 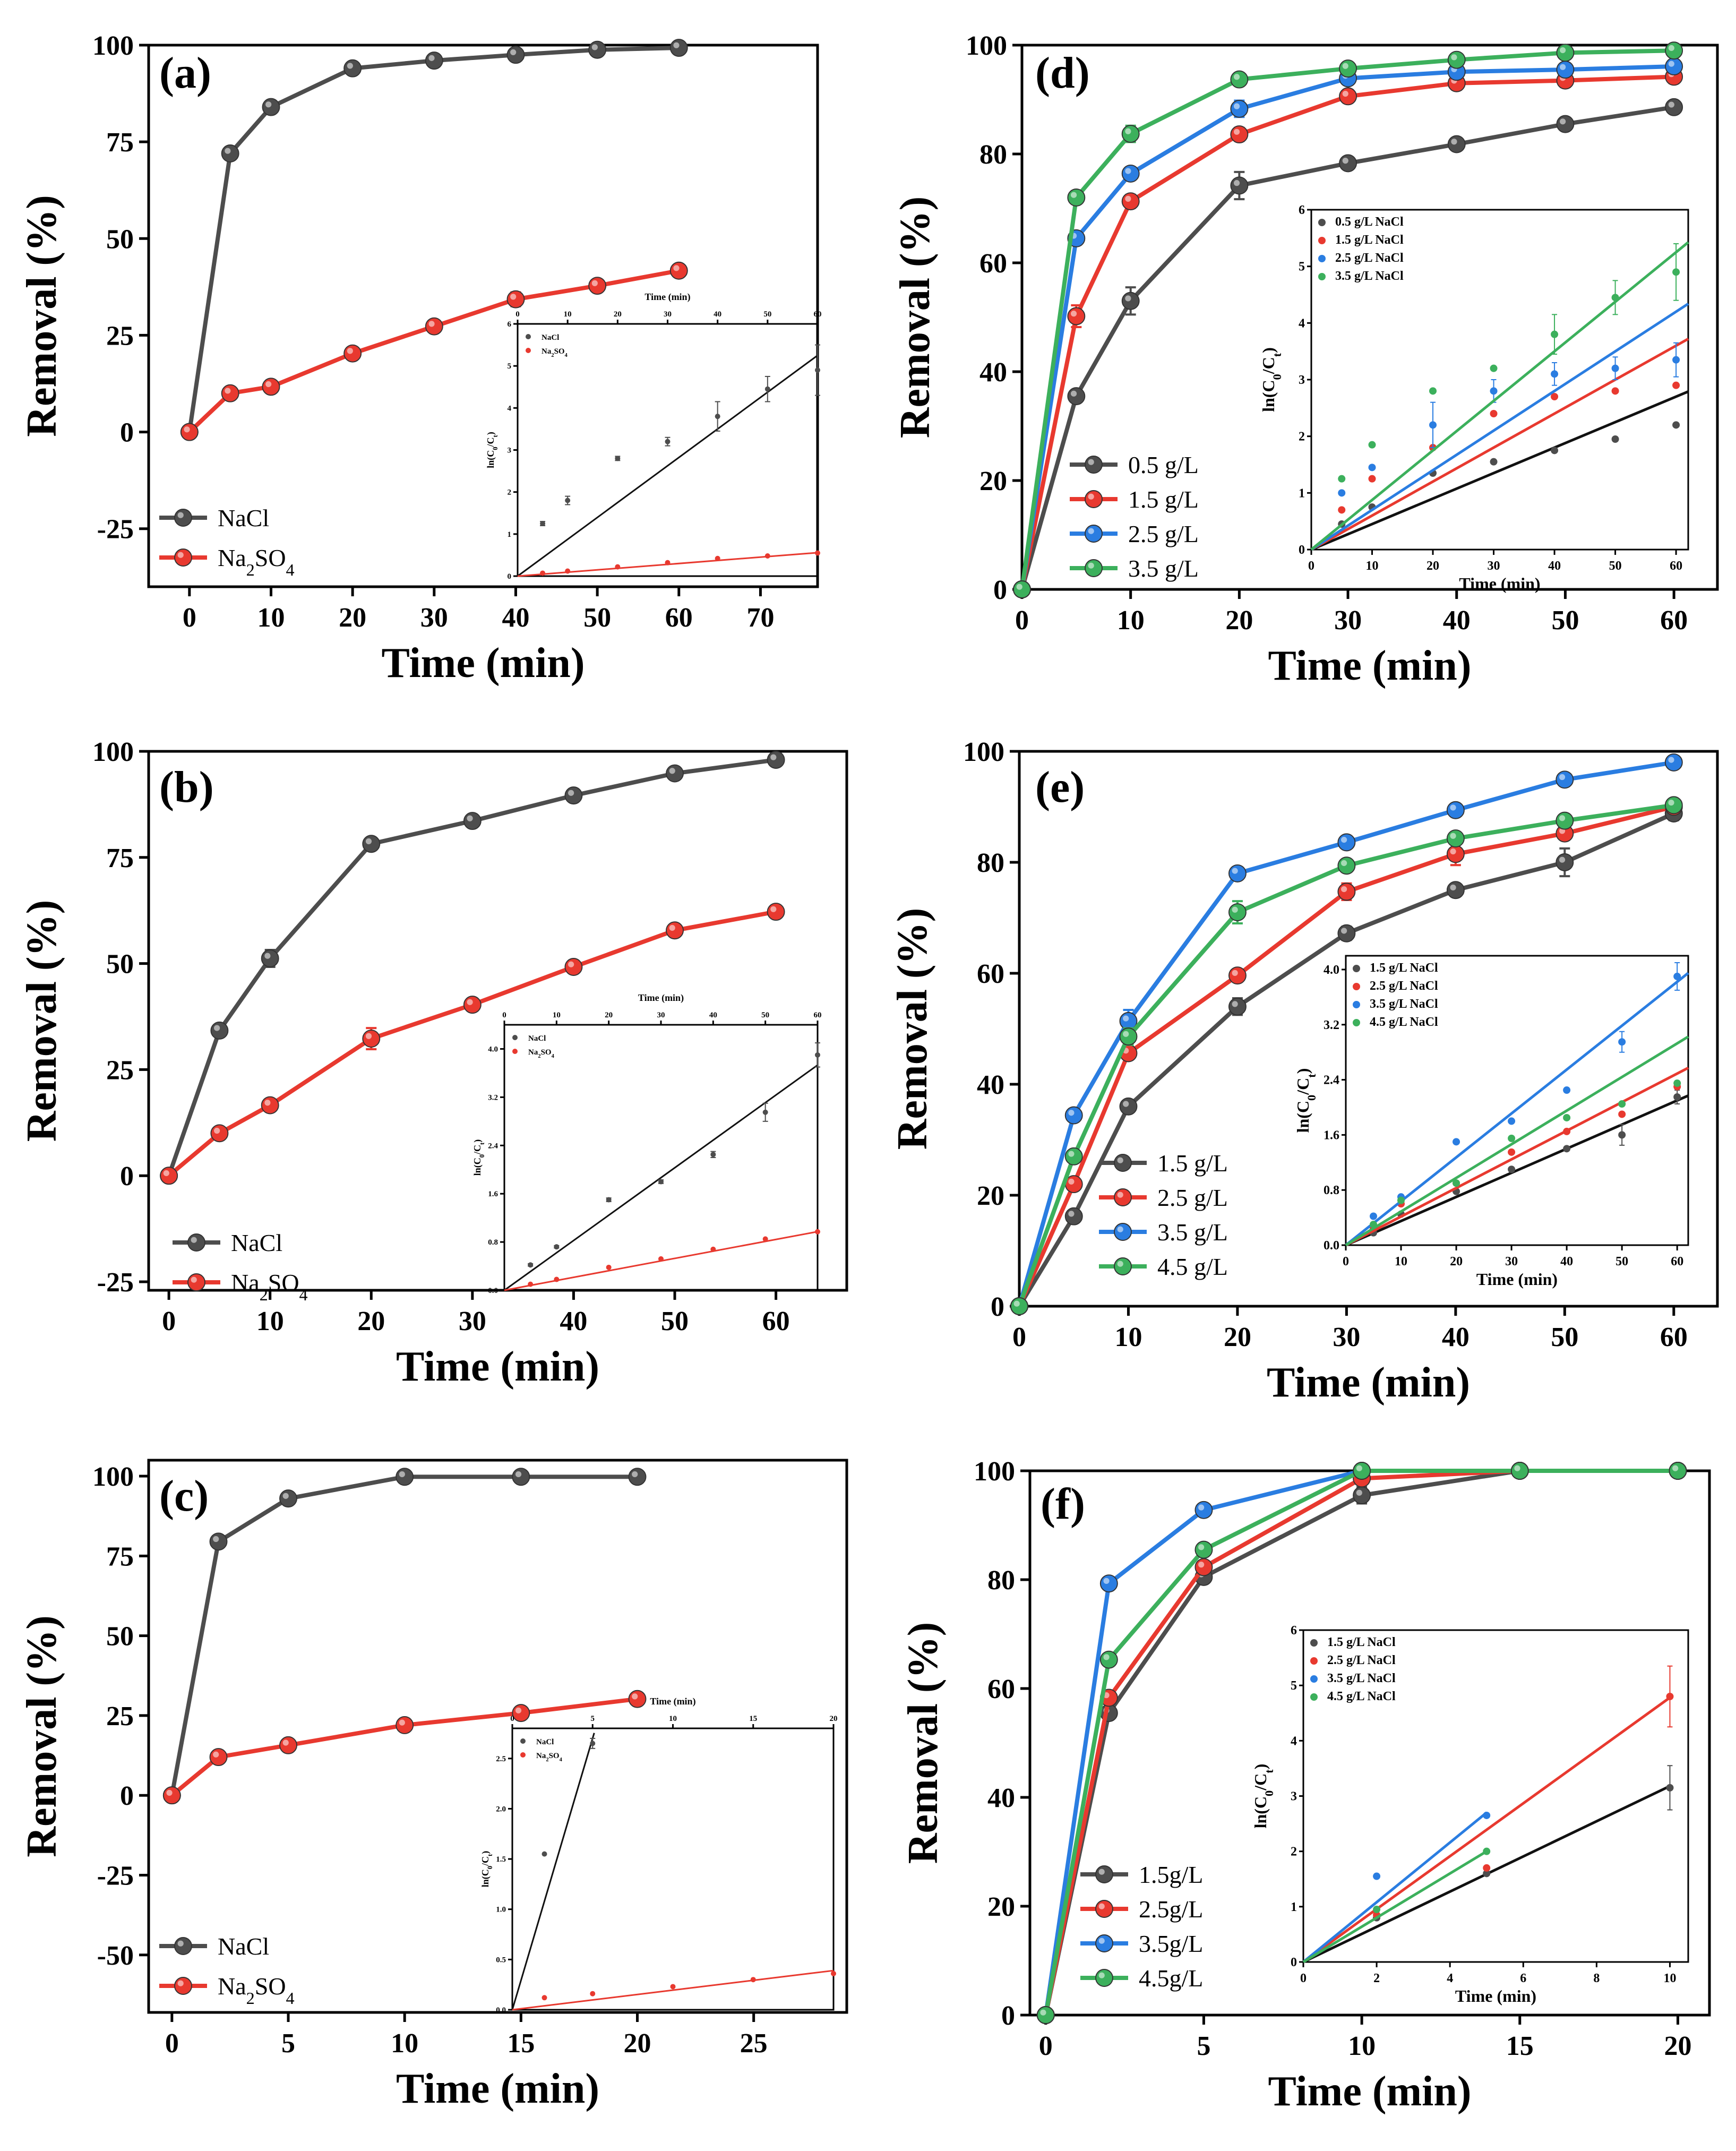 I want to click on inset-y-tick-label: 1.6, so click(x=493, y=1194).